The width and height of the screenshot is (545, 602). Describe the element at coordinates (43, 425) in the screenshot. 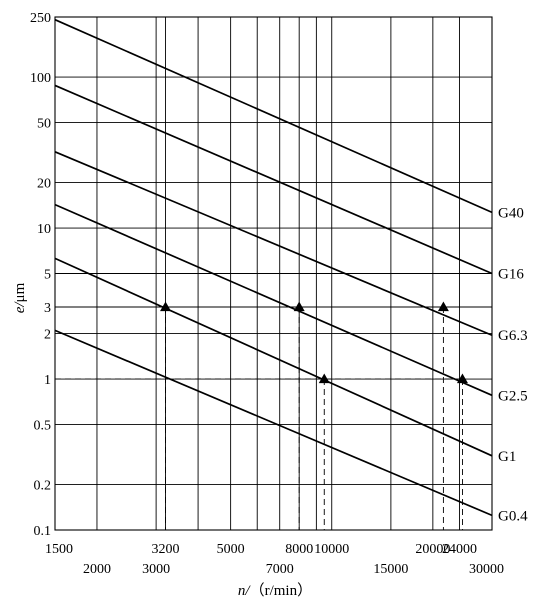

I see `y-tick-label: 0.5` at that location.